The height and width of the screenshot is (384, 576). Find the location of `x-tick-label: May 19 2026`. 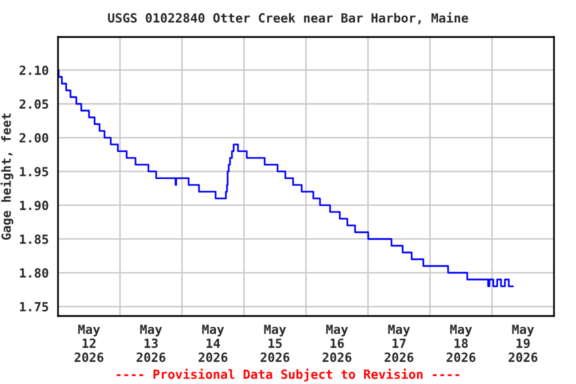

x-tick-label: May 19 2026 is located at coordinates (523, 343).